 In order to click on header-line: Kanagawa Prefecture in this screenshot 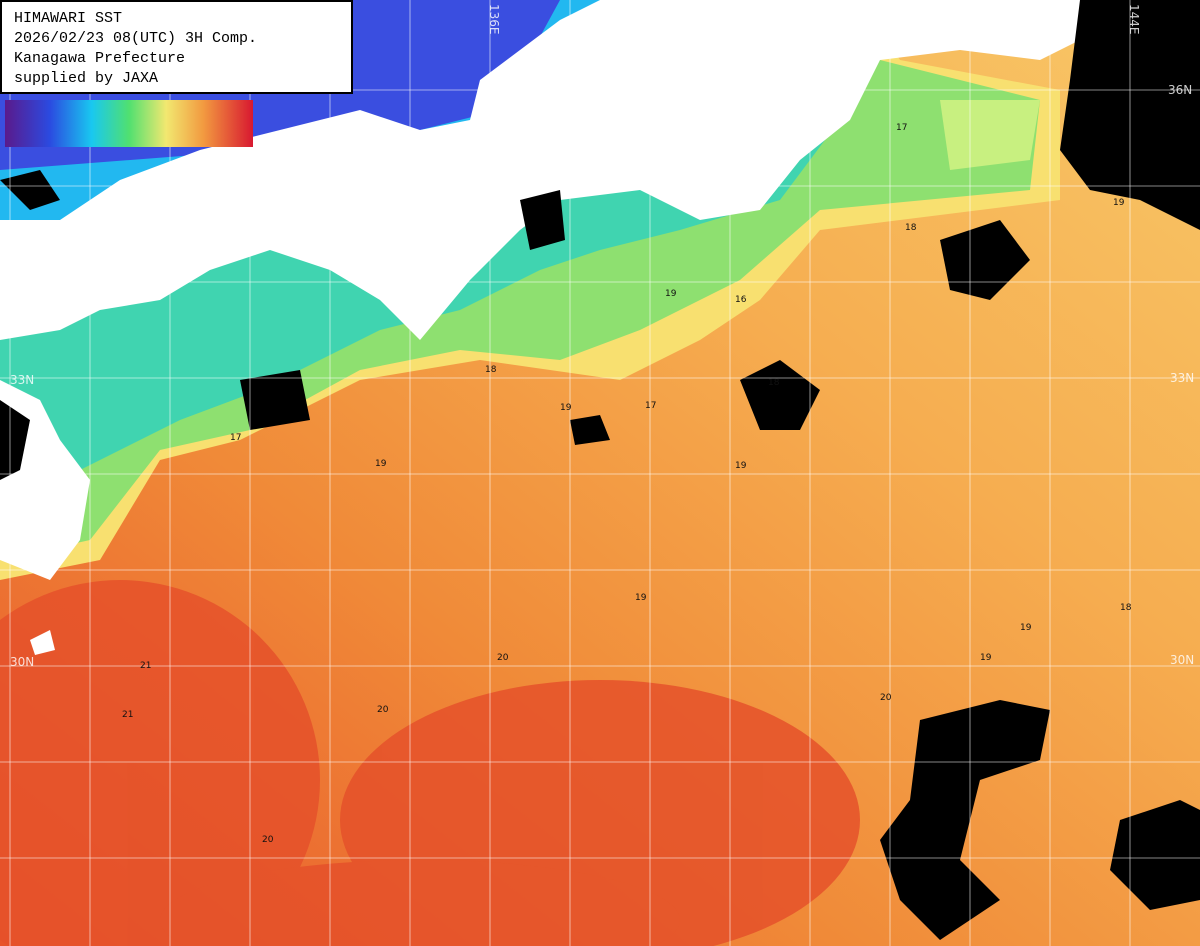, I will do `click(99, 58)`.